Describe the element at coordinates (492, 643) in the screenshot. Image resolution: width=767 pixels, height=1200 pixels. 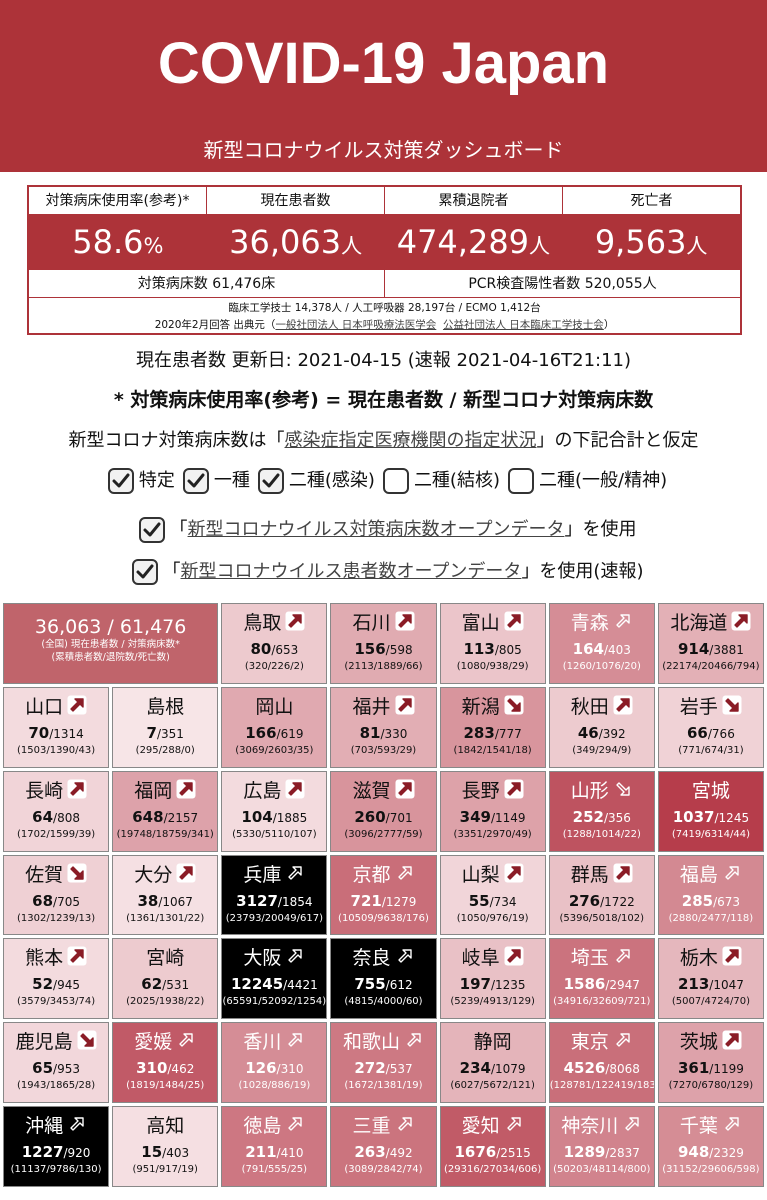
I see `prefecture-tile: 富山 113/805 (1080/938/29)` at that location.